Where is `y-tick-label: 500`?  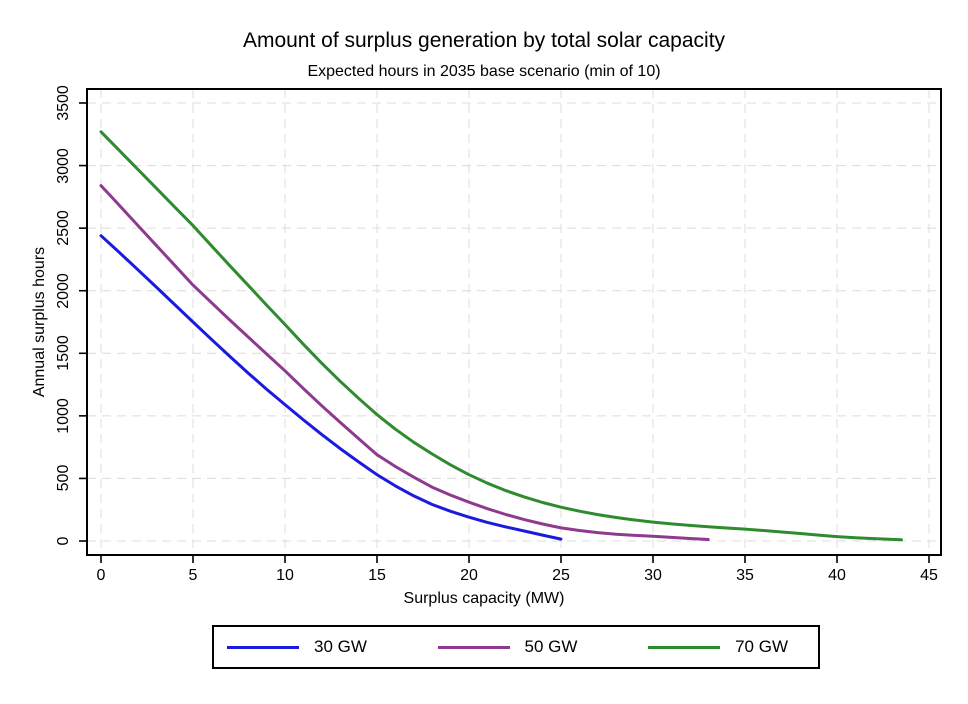
y-tick-label: 500 is located at coordinates (63, 478).